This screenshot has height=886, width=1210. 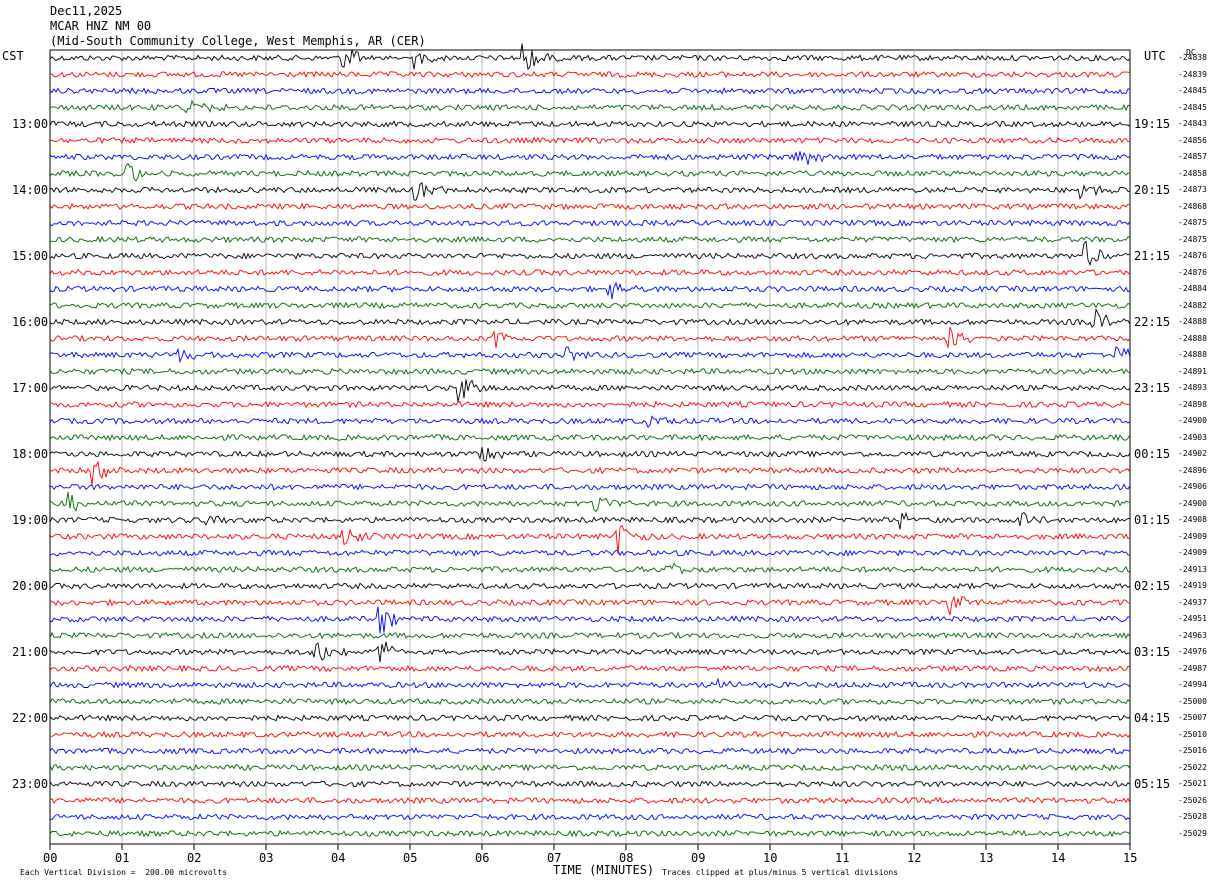 What do you see at coordinates (1192, 404) in the screenshot?
I see `dc-offset-label: -24898` at bounding box center [1192, 404].